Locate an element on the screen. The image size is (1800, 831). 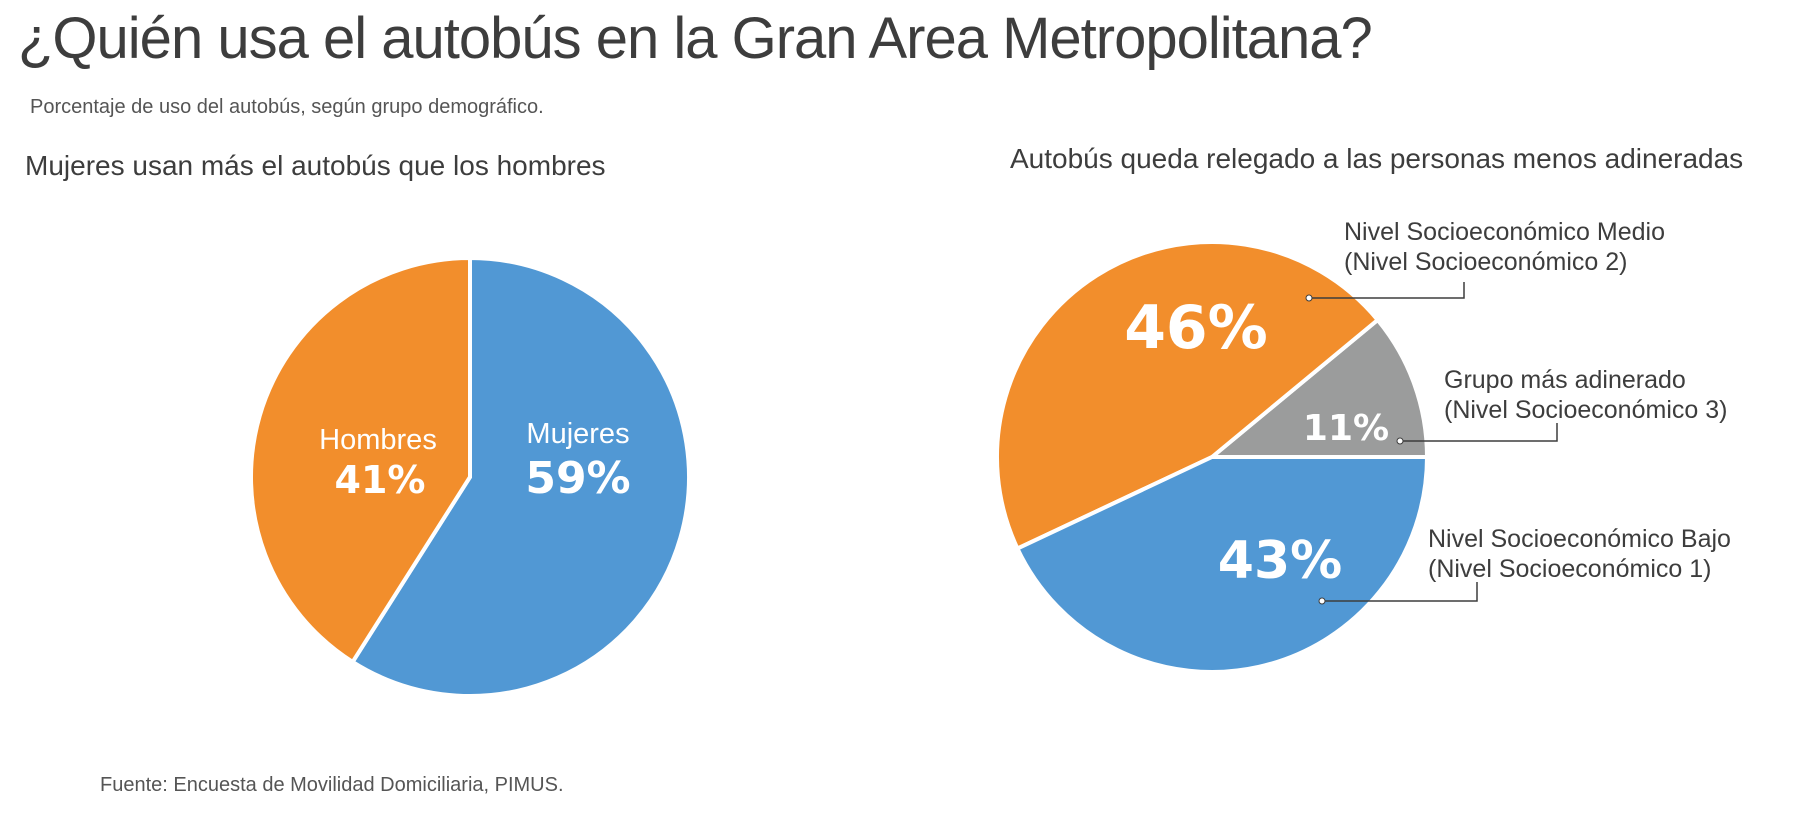
callout-nse1-line2: (Nivel Socioeconómico 1) is located at coordinates (1569, 569).